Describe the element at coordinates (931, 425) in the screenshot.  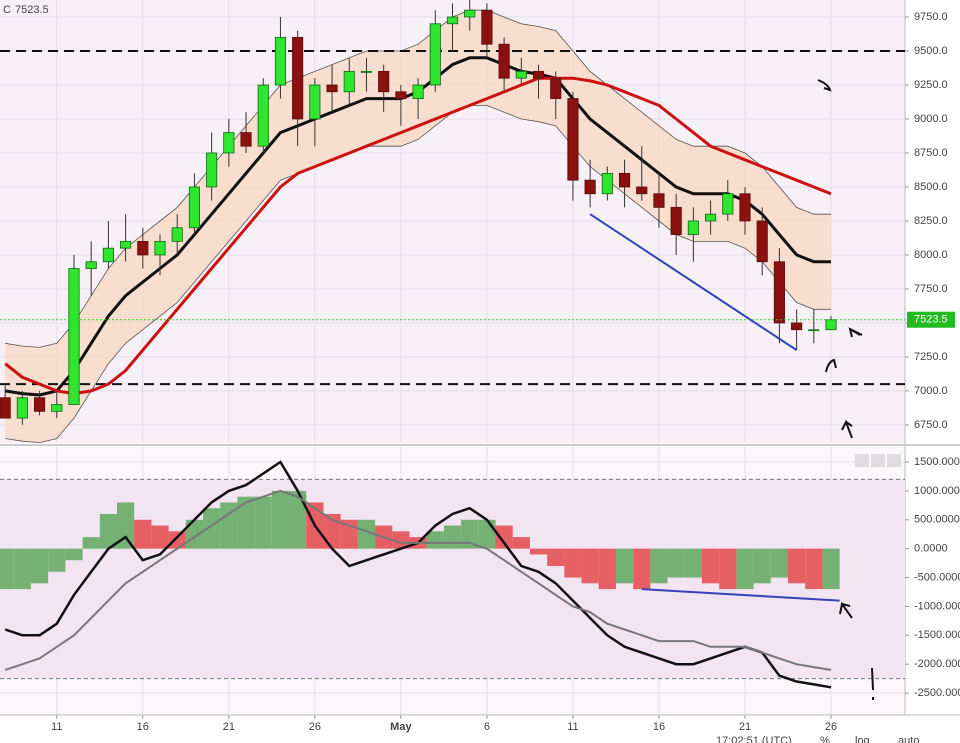
I see `y-tick-label: 6750.0` at that location.